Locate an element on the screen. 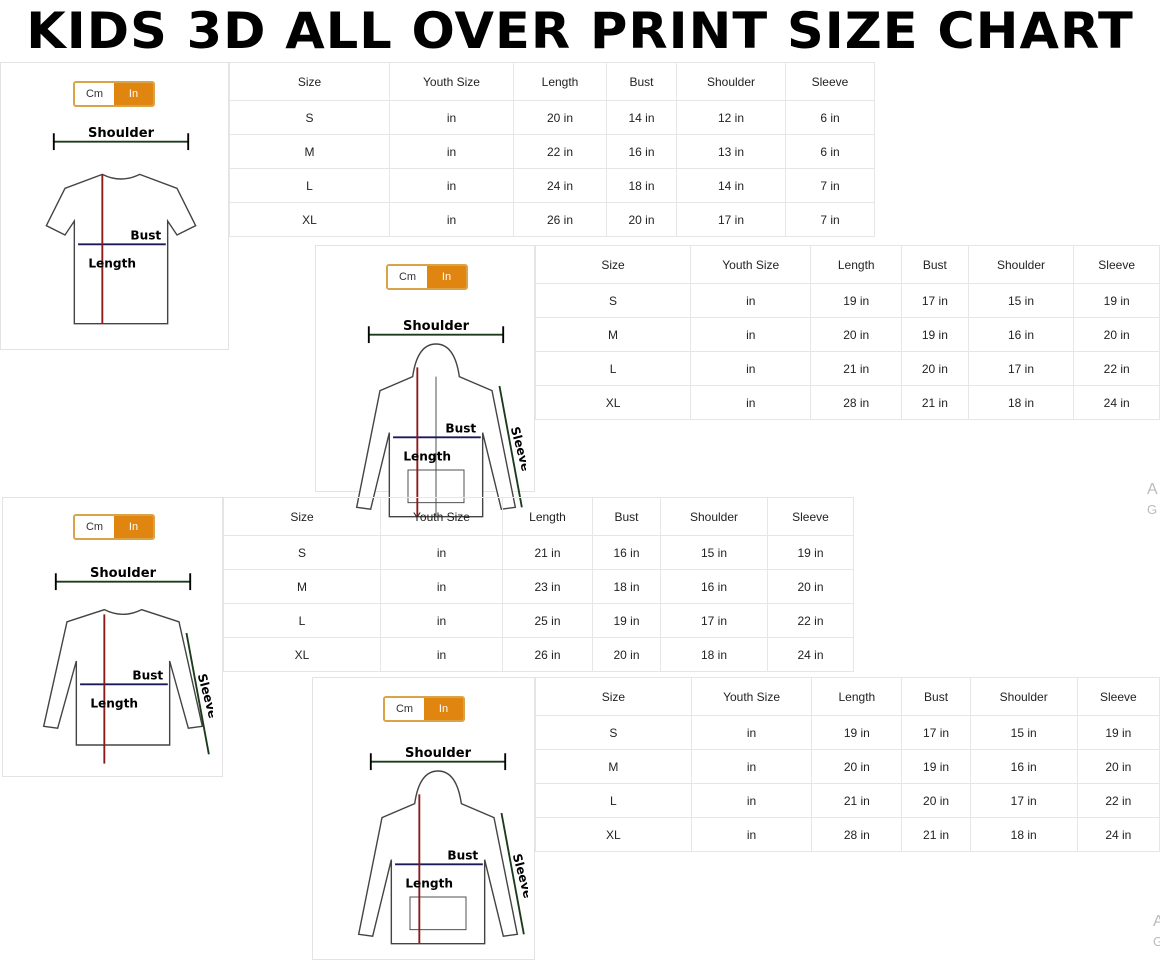 Image resolution: width=1160 pixels, height=963 pixels. table-cell: 12 in is located at coordinates (731, 117).